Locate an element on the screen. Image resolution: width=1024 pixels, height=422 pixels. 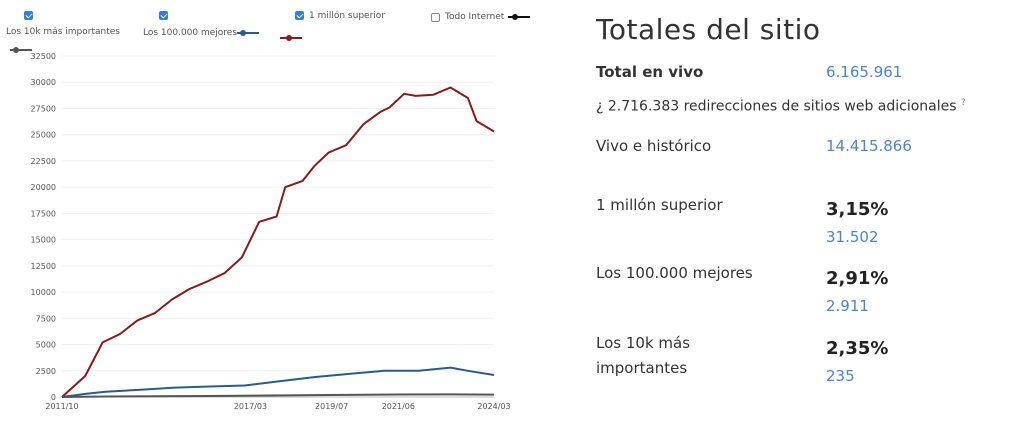
top-10k-count: 235 is located at coordinates (840, 376).